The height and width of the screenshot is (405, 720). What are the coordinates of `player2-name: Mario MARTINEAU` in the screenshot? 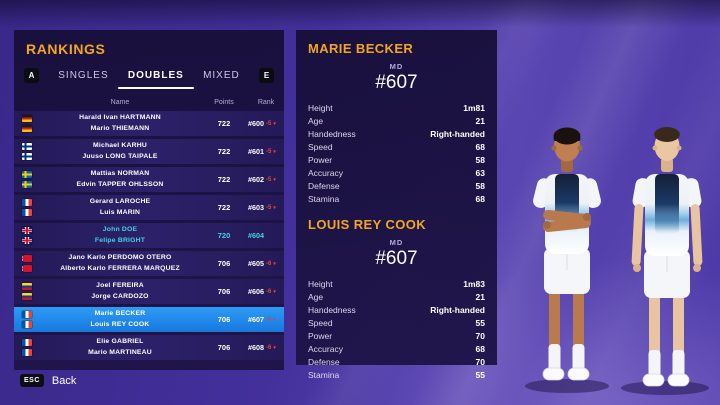 It's located at (120, 352).